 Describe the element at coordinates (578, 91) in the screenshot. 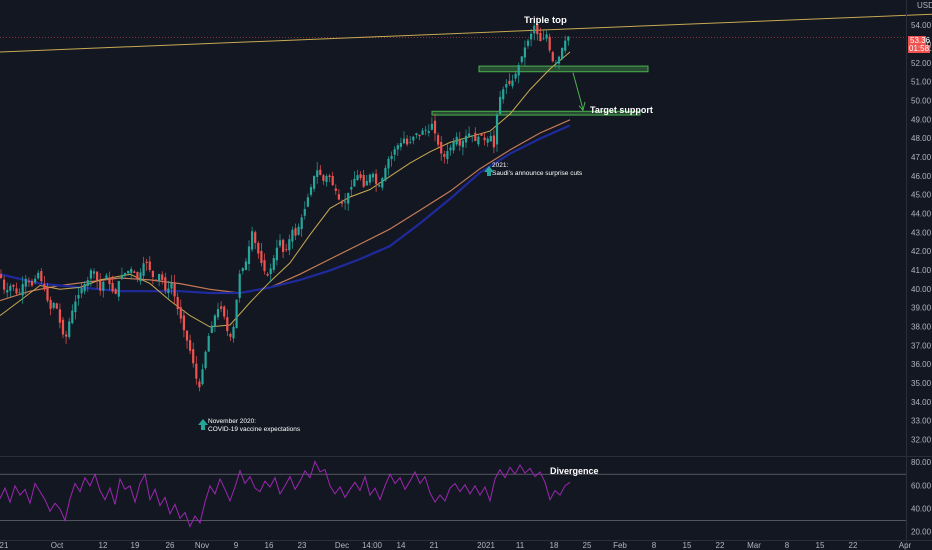

I see `projection-arrow-line` at that location.